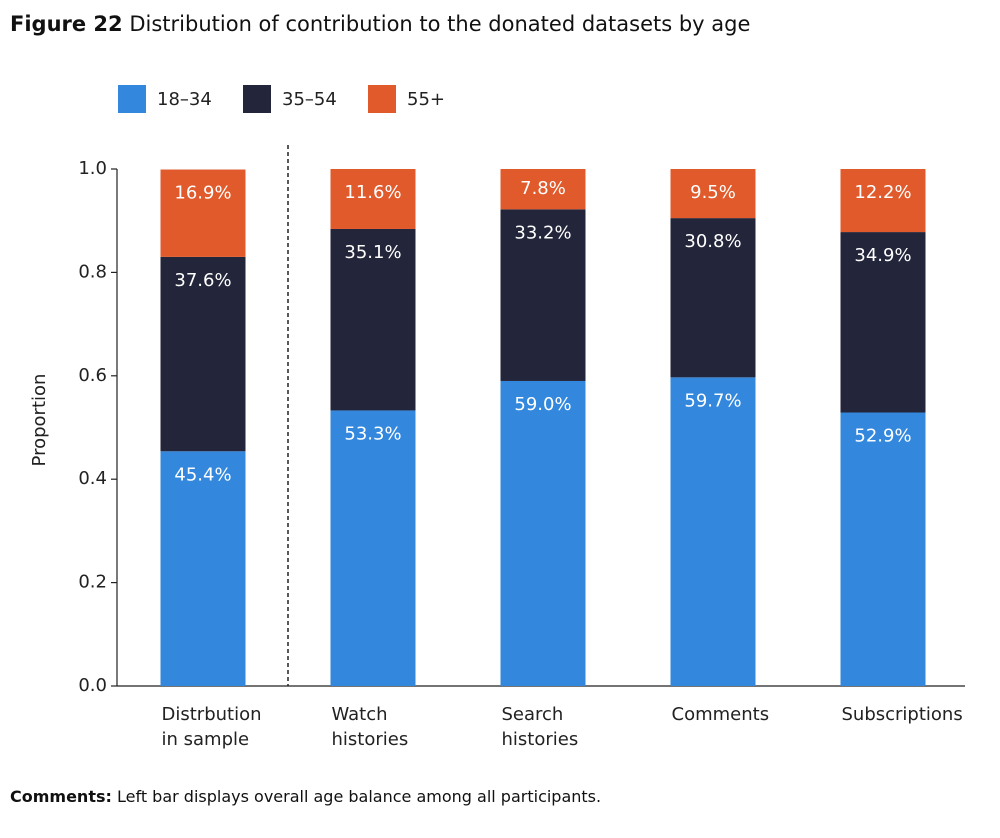 The height and width of the screenshot is (838, 1000). I want to click on data-label: 33.2%, so click(542, 232).